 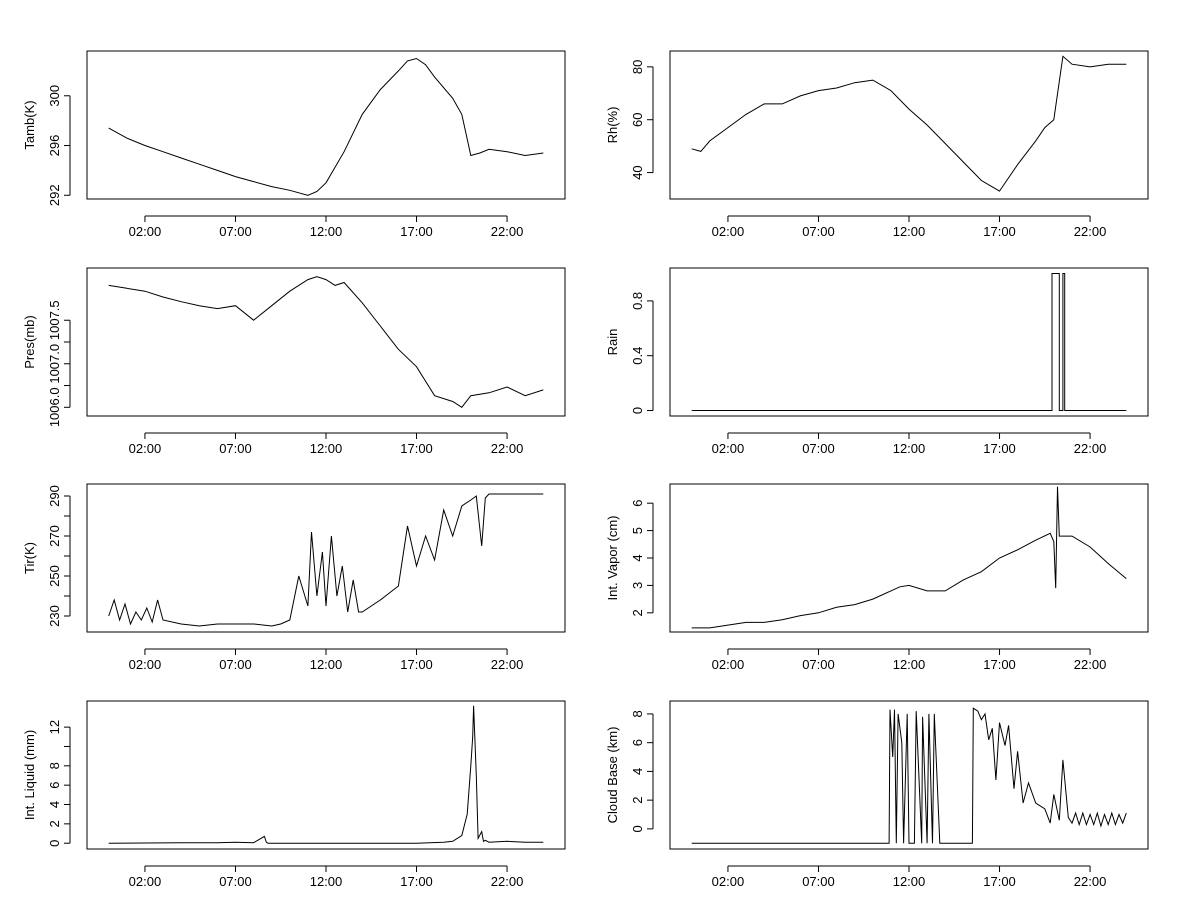 What do you see at coordinates (637, 172) in the screenshot?
I see `y-tick-label: 40` at bounding box center [637, 172].